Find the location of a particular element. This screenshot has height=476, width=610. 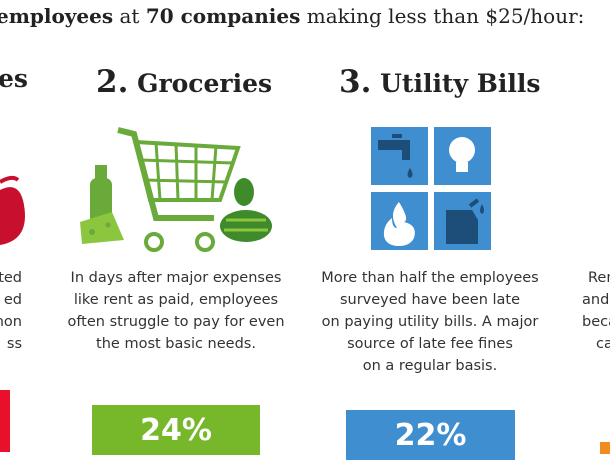

text-line: ss is located at coordinates (14, 344).